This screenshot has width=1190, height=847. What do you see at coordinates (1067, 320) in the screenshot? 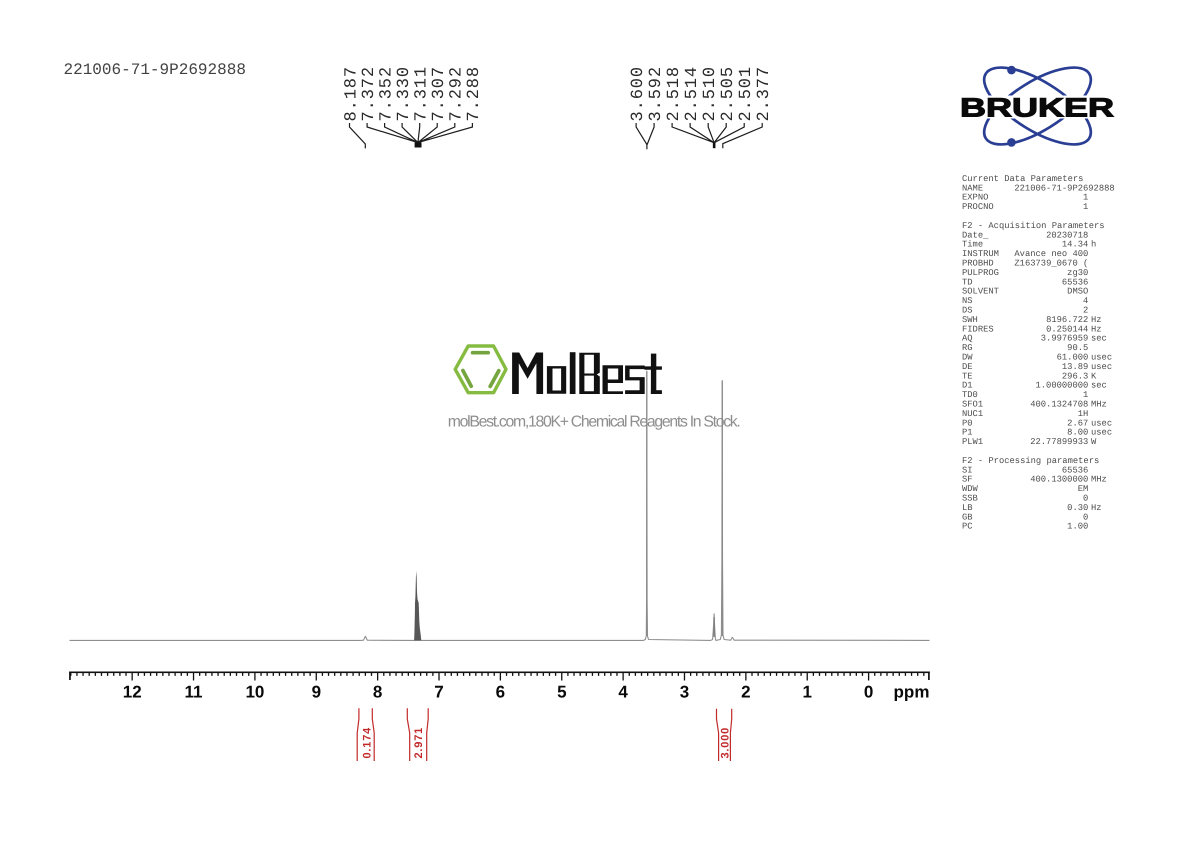
I see `svg-text: 8196.722` at bounding box center [1067, 320].